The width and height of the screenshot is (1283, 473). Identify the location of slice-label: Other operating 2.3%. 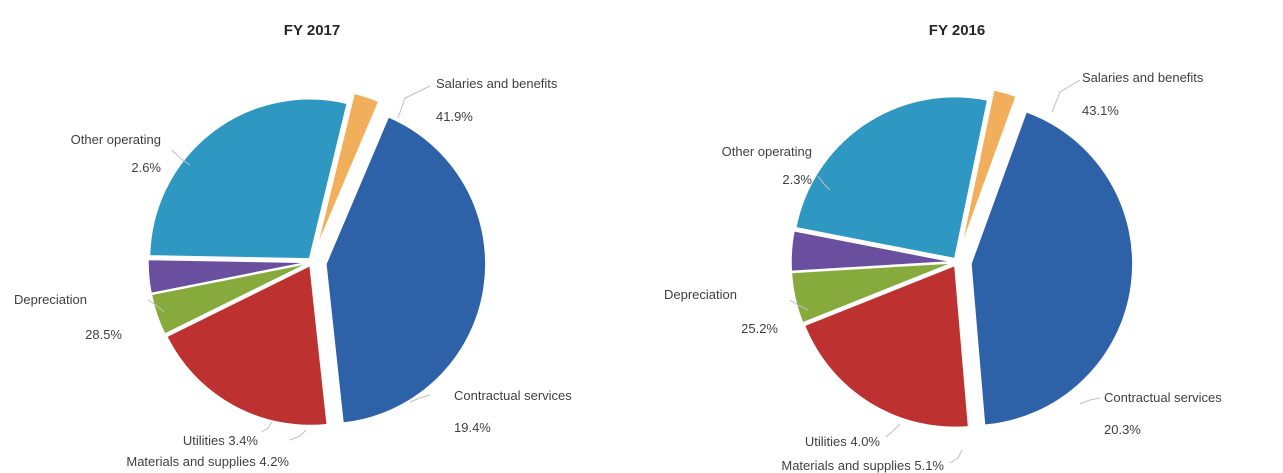
(767, 165).